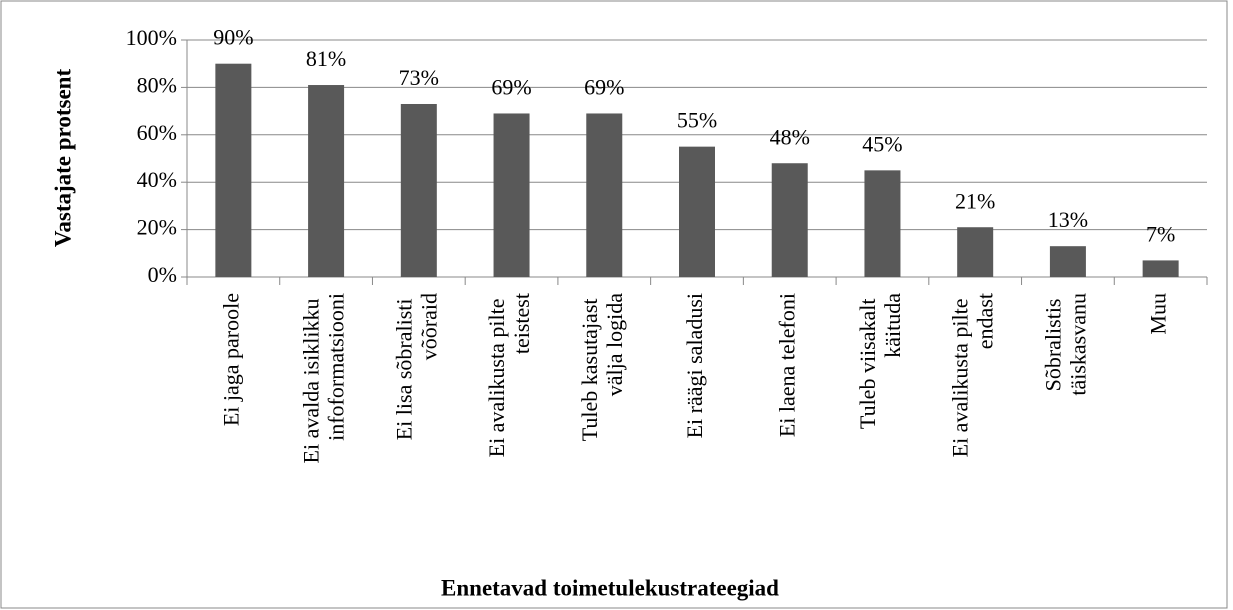  I want to click on y-tick-label: 60%, so click(157, 132).